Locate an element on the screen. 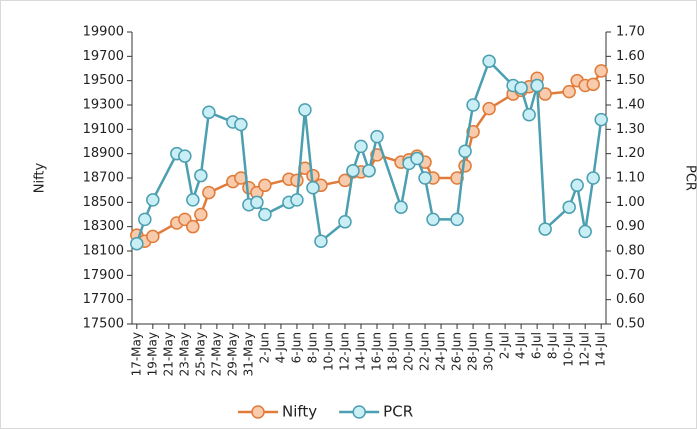 The height and width of the screenshot is (429, 697). y-tick-label: 19500 is located at coordinates (103, 80).